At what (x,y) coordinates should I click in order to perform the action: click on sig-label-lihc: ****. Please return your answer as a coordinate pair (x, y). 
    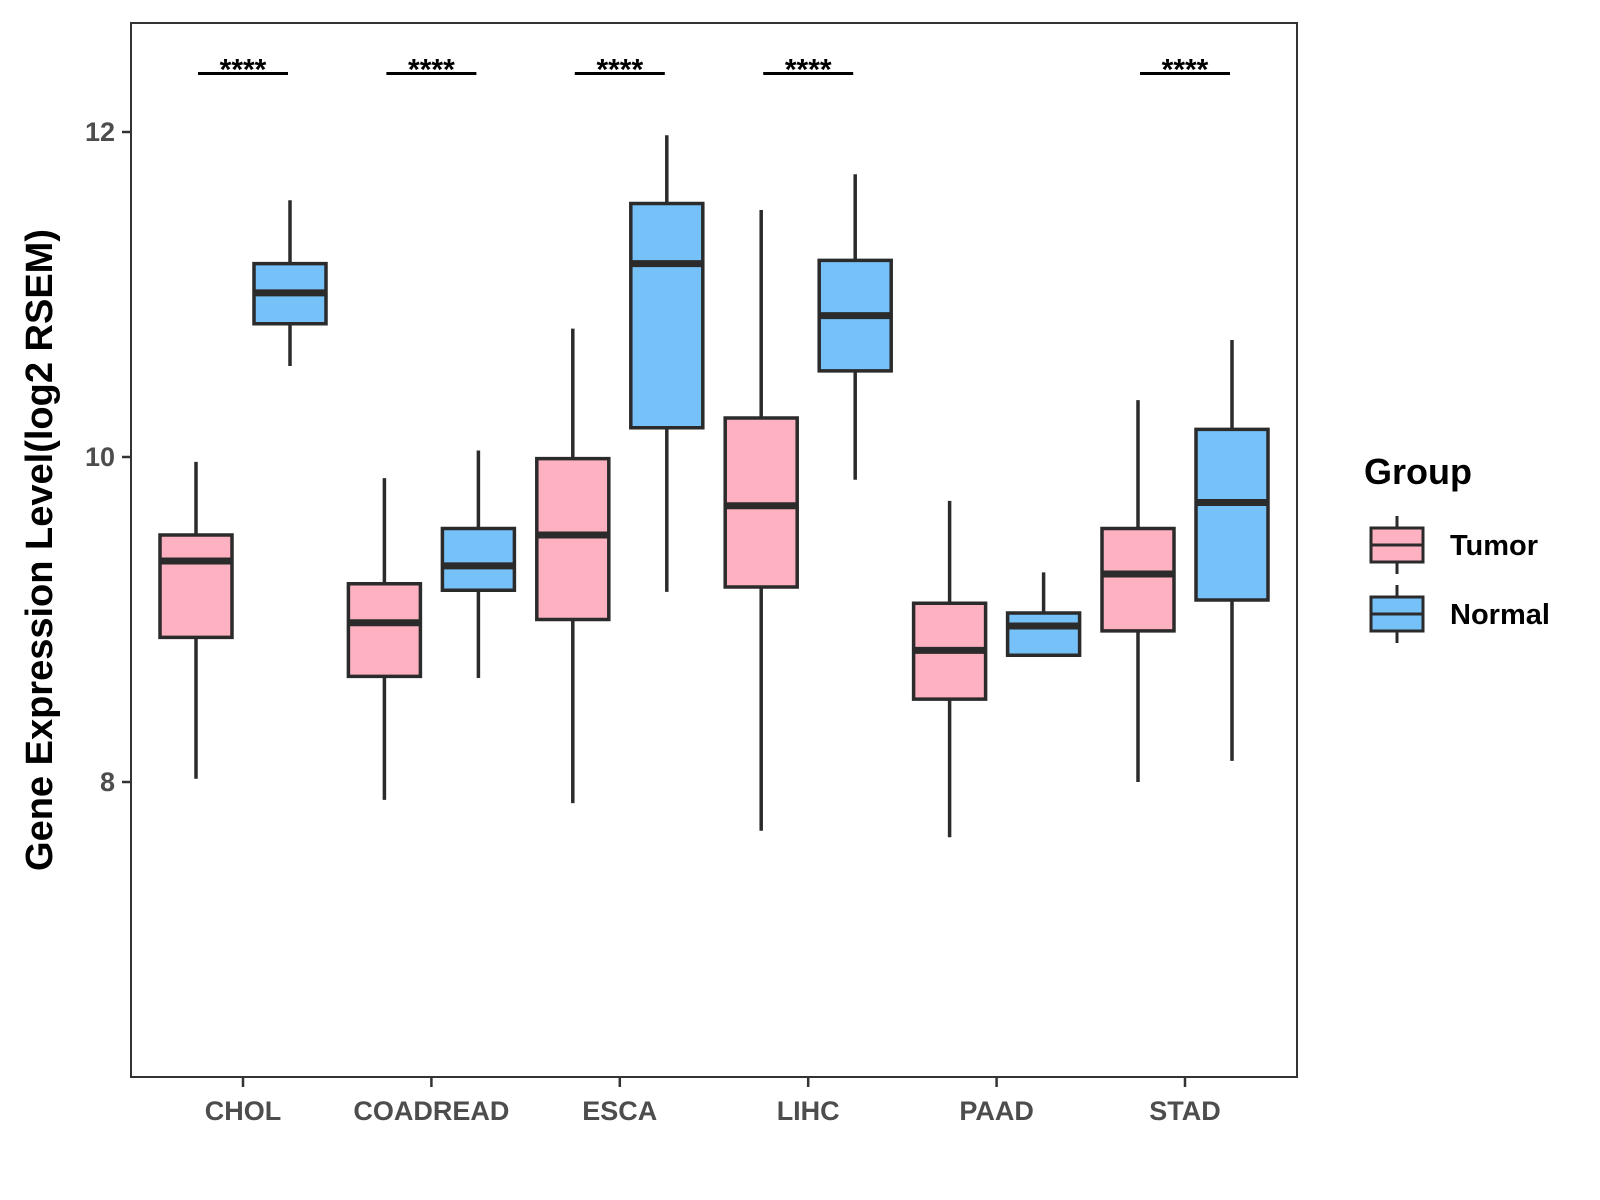
    Looking at the image, I should click on (808, 70).